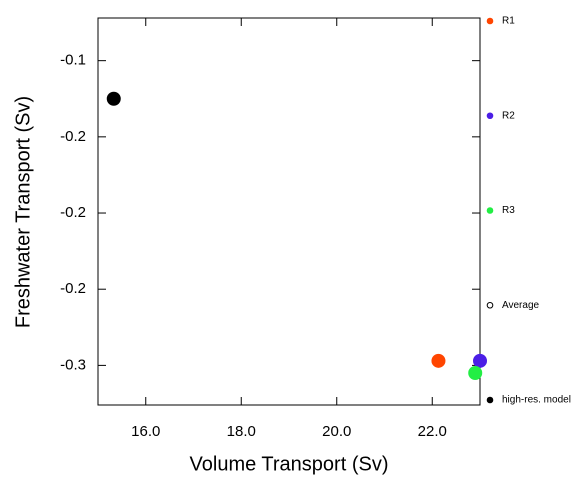 The image size is (587, 486). I want to click on legend-label: R1, so click(508, 21).